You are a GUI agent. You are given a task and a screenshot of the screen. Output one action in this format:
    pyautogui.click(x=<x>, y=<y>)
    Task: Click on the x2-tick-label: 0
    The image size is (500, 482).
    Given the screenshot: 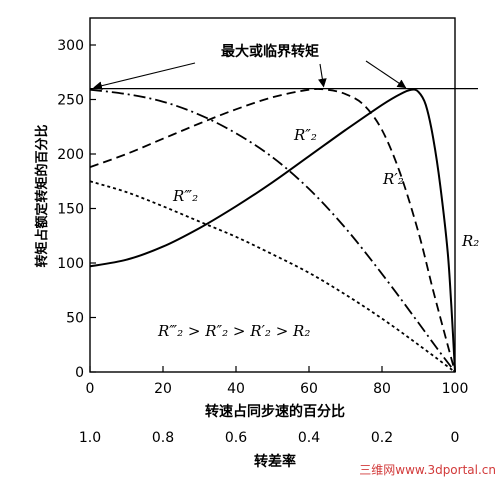 What is the action you would take?
    pyautogui.click(x=455, y=438)
    